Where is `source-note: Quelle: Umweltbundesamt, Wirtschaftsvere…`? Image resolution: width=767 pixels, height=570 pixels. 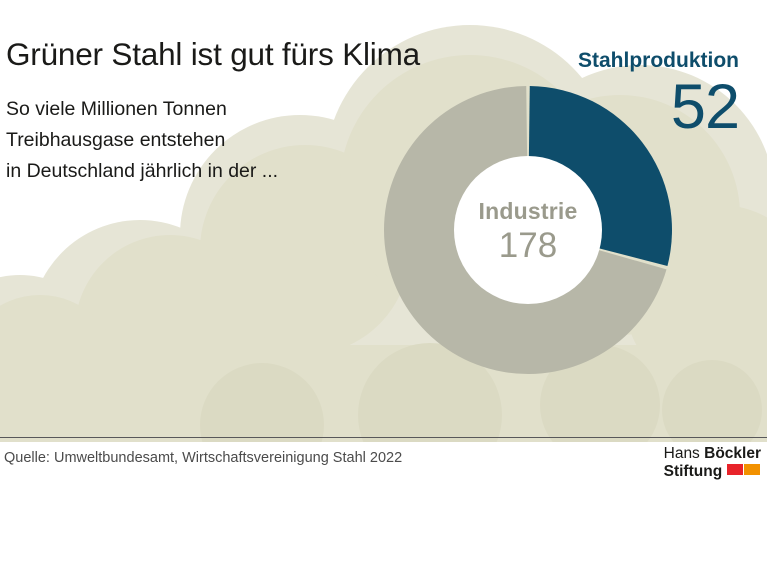
source-note: Quelle: Umweltbundesamt, Wirtschaftsvere… is located at coordinates (203, 458).